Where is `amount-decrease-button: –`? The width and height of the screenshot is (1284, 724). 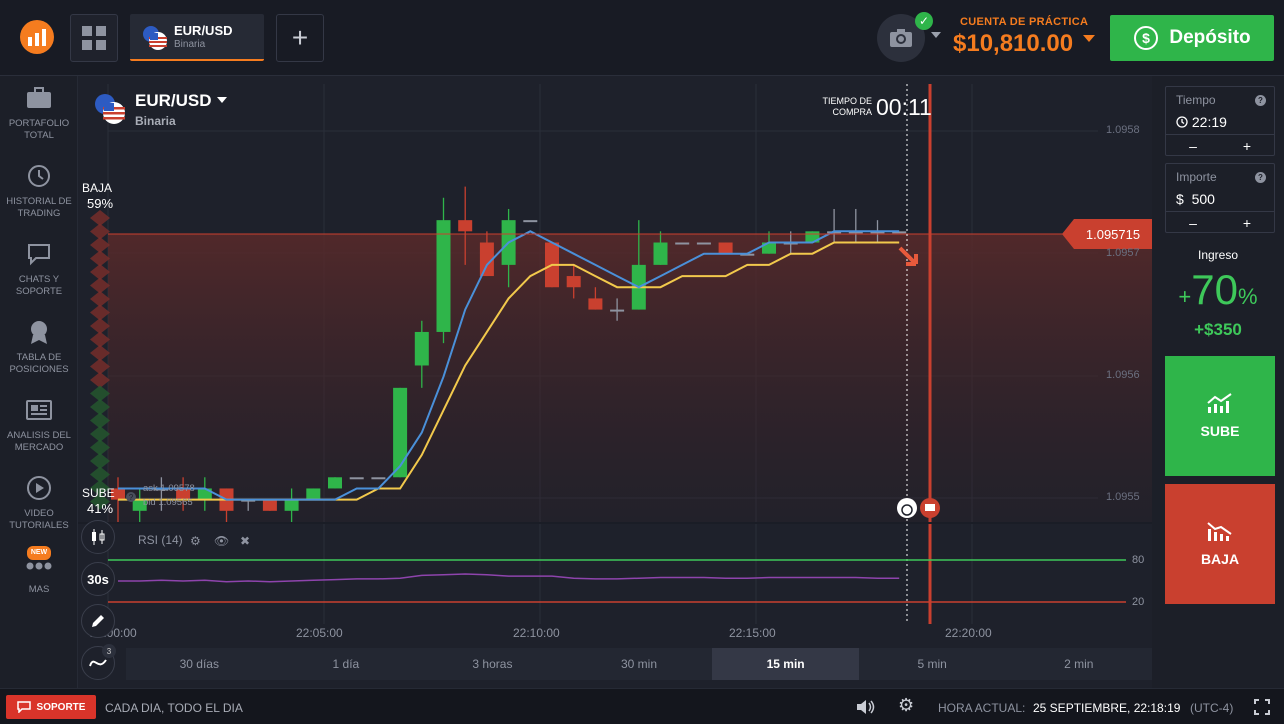 amount-decrease-button: – is located at coordinates (1193, 222).